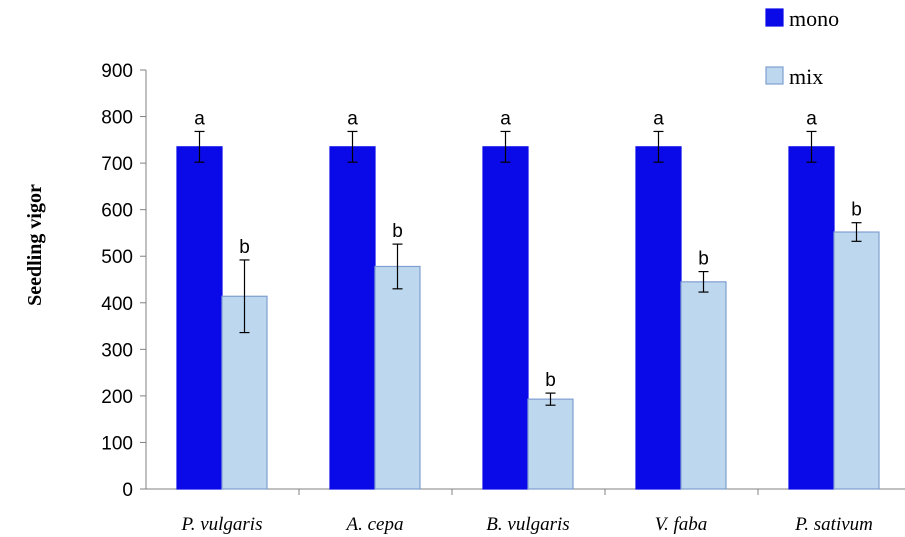  Describe the element at coordinates (117, 211) in the screenshot. I see `y-tick-label: 600` at that location.